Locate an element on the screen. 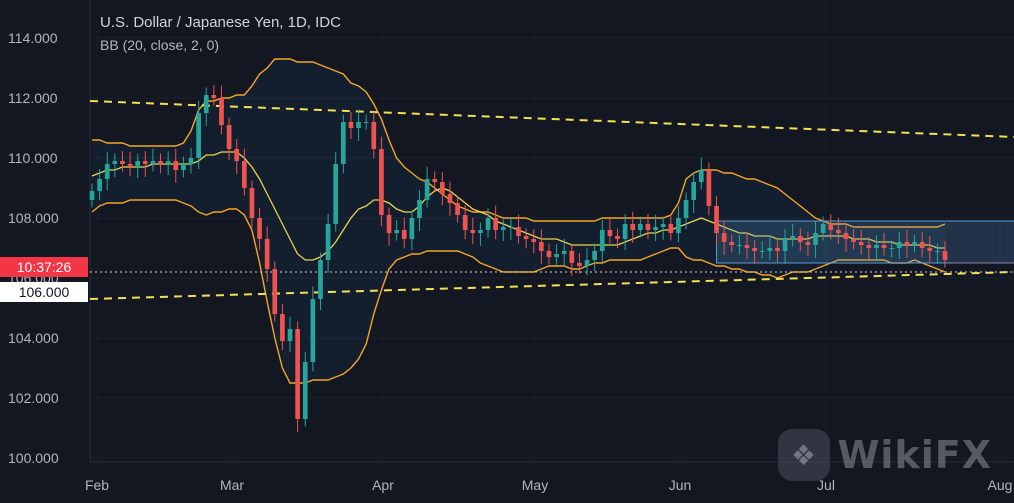 Image resolution: width=1014 pixels, height=503 pixels. x-tick-label: Apr is located at coordinates (383, 485).